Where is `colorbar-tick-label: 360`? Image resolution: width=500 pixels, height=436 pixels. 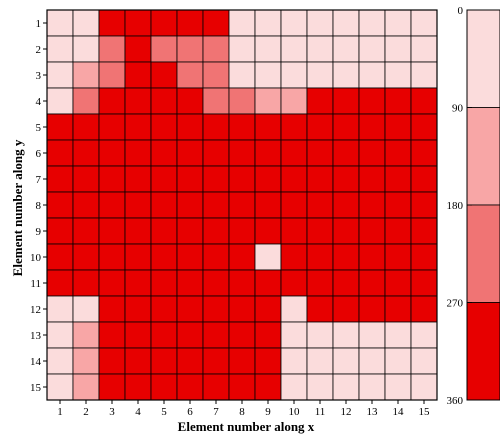
colorbar-tick-label: 360 is located at coordinates (455, 401).